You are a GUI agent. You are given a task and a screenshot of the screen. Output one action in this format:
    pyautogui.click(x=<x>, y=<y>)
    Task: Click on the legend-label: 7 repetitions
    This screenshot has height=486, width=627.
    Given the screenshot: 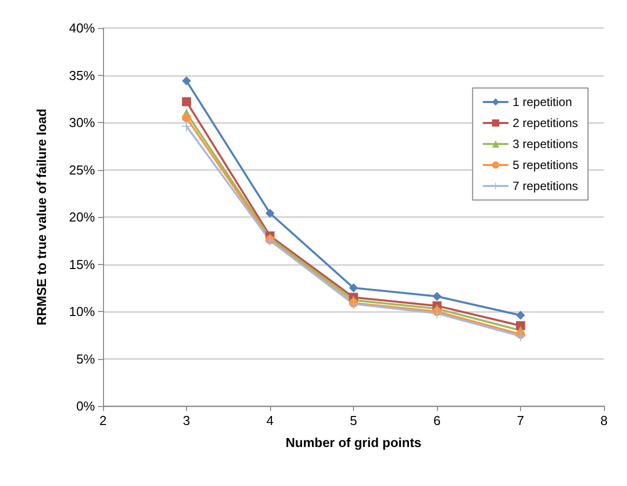 What is the action you would take?
    pyautogui.click(x=545, y=186)
    